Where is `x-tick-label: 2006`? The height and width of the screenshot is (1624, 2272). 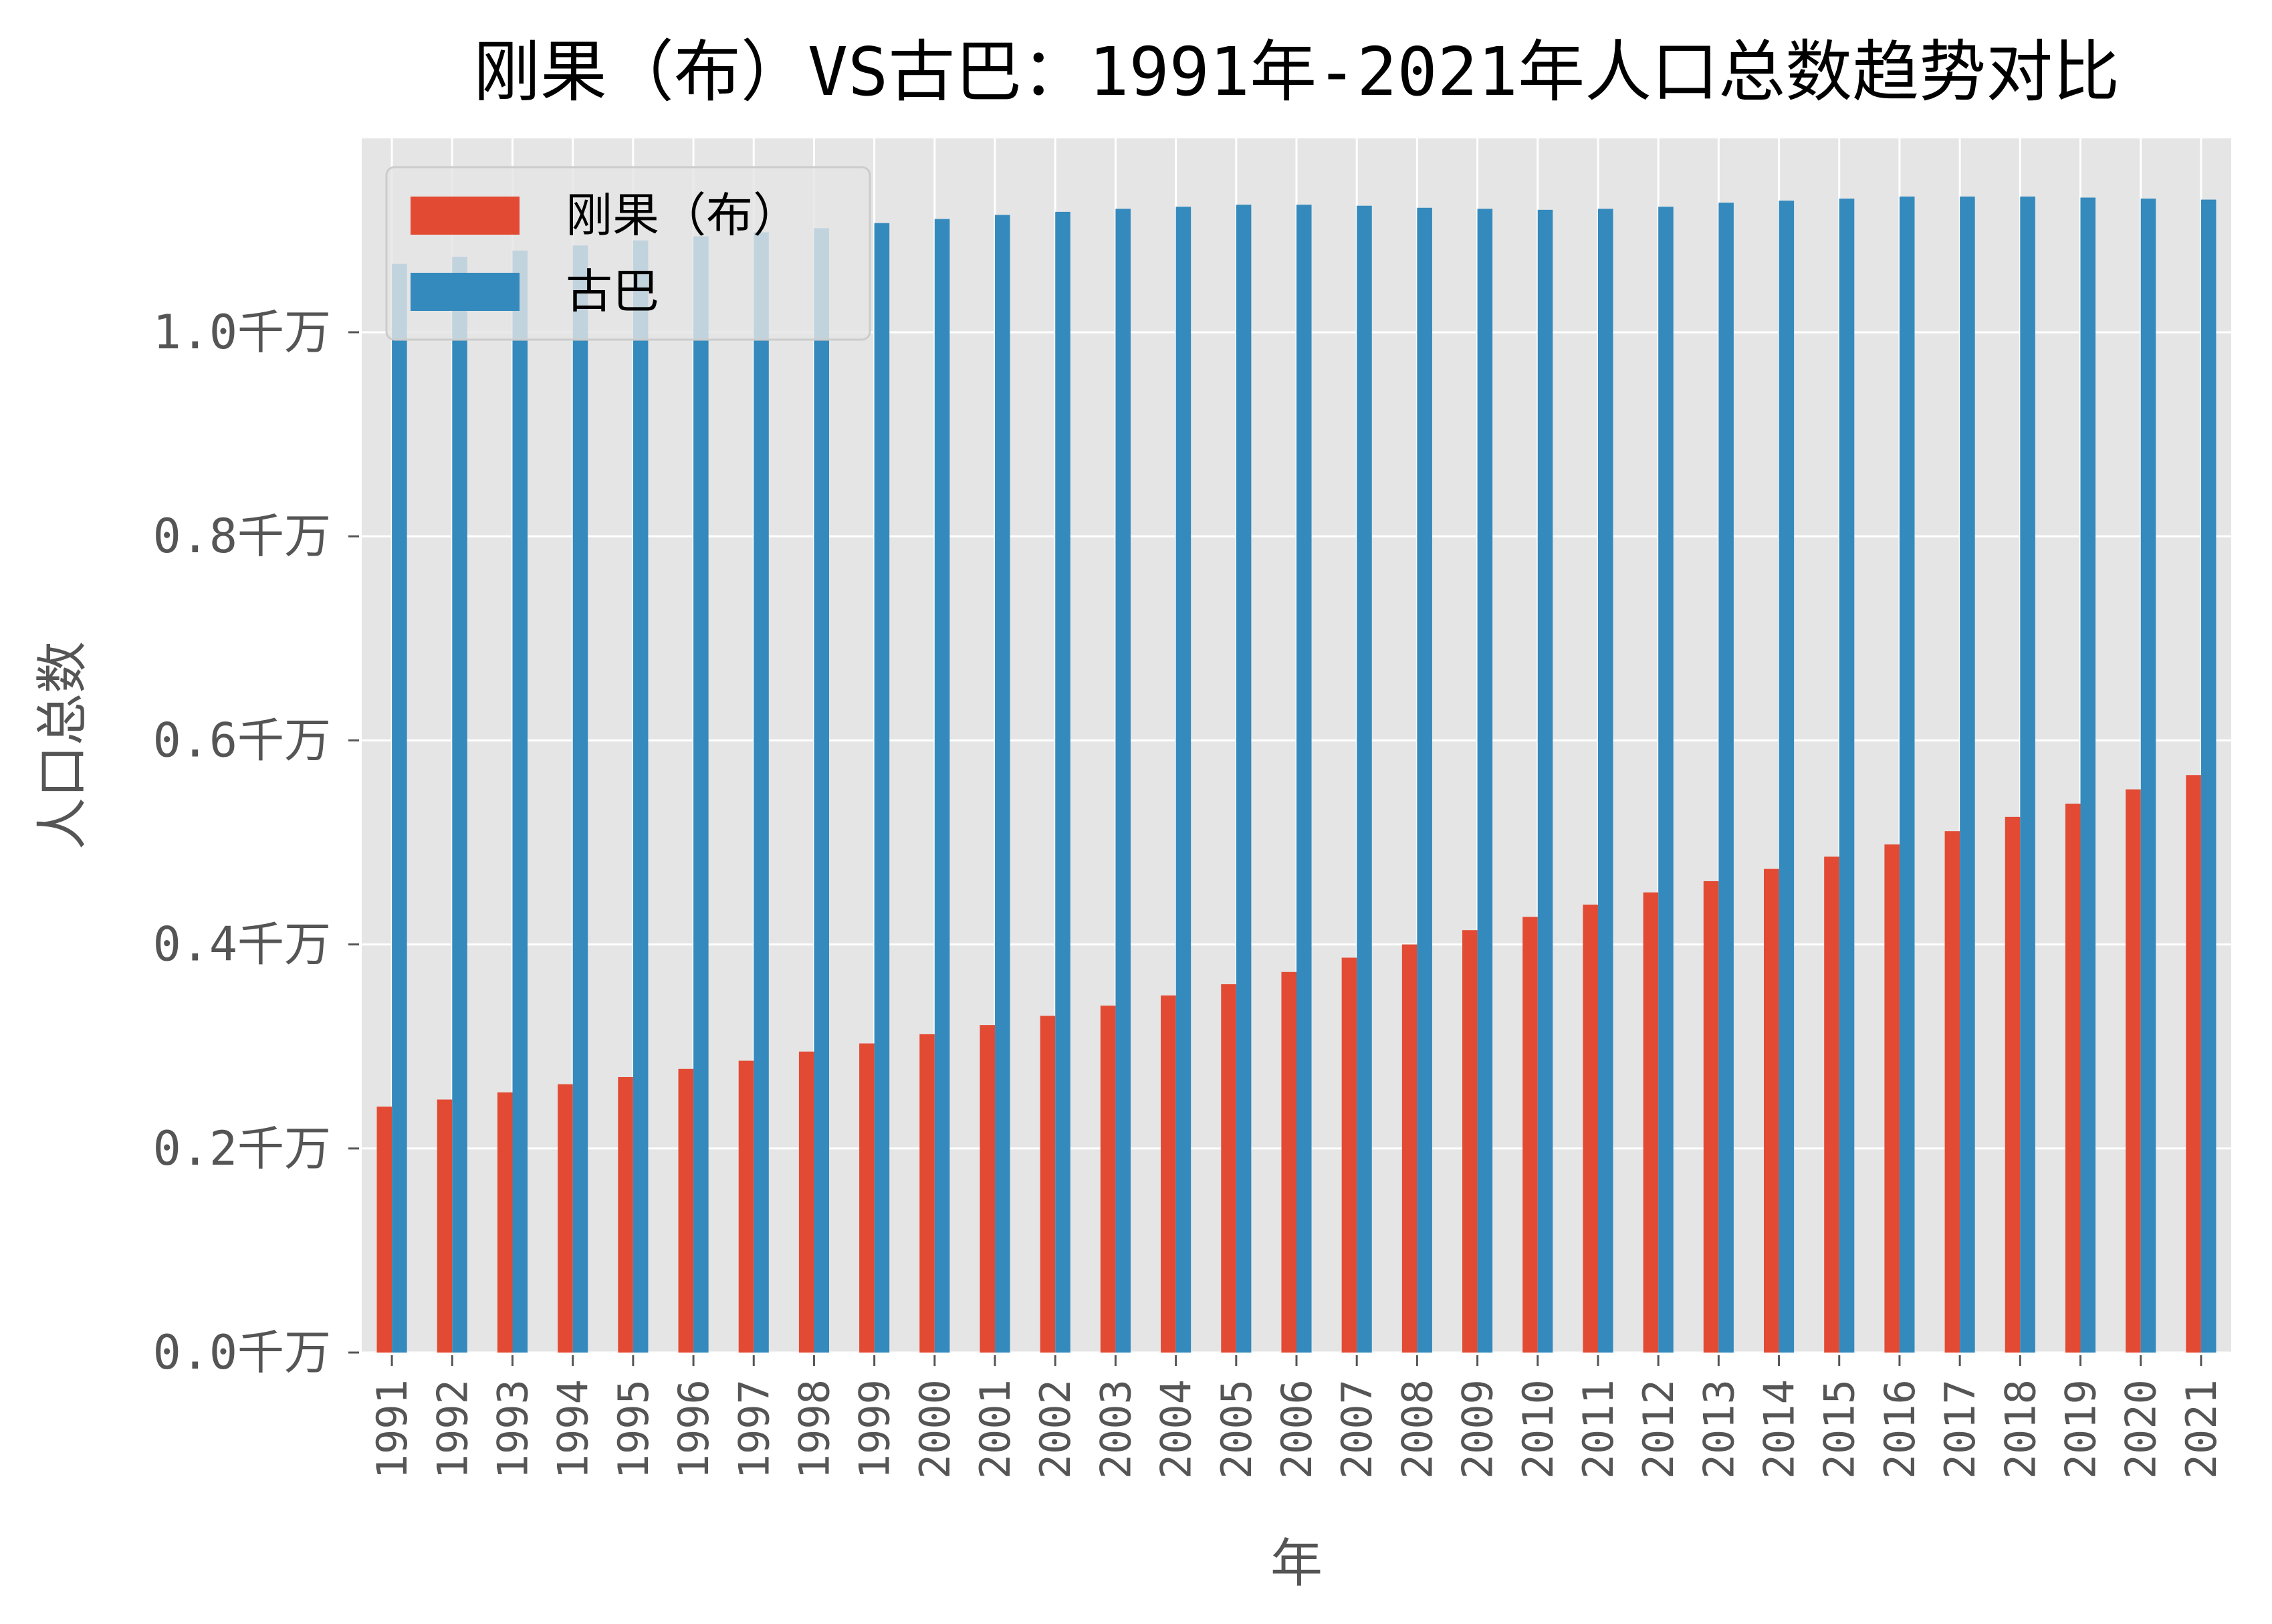 x-tick-label: 2006 is located at coordinates (1296, 1429).